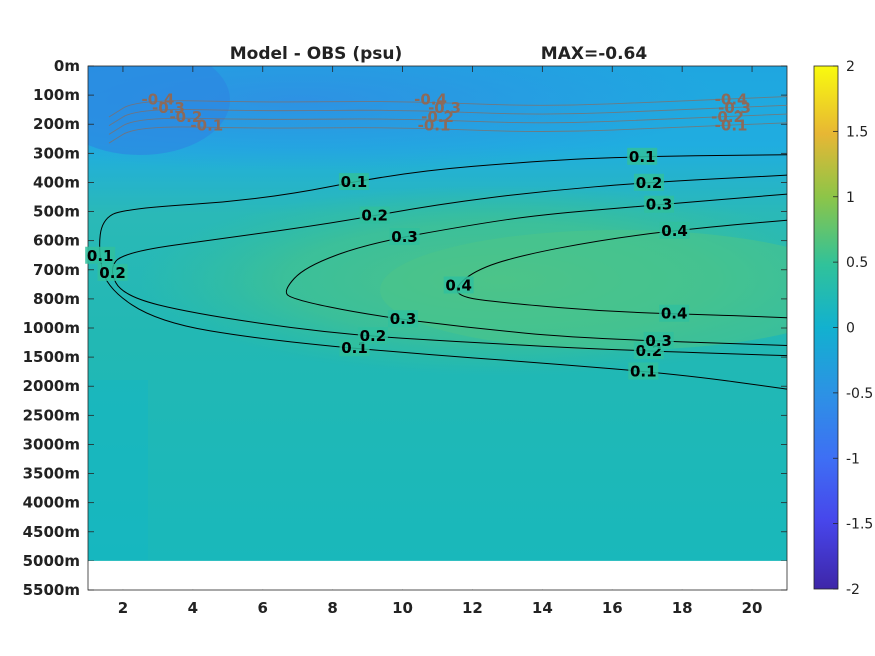 Image resolution: width=875 pixels, height=656 pixels. What do you see at coordinates (682, 608) in the screenshot?
I see `x-tick-label: 18` at bounding box center [682, 608].